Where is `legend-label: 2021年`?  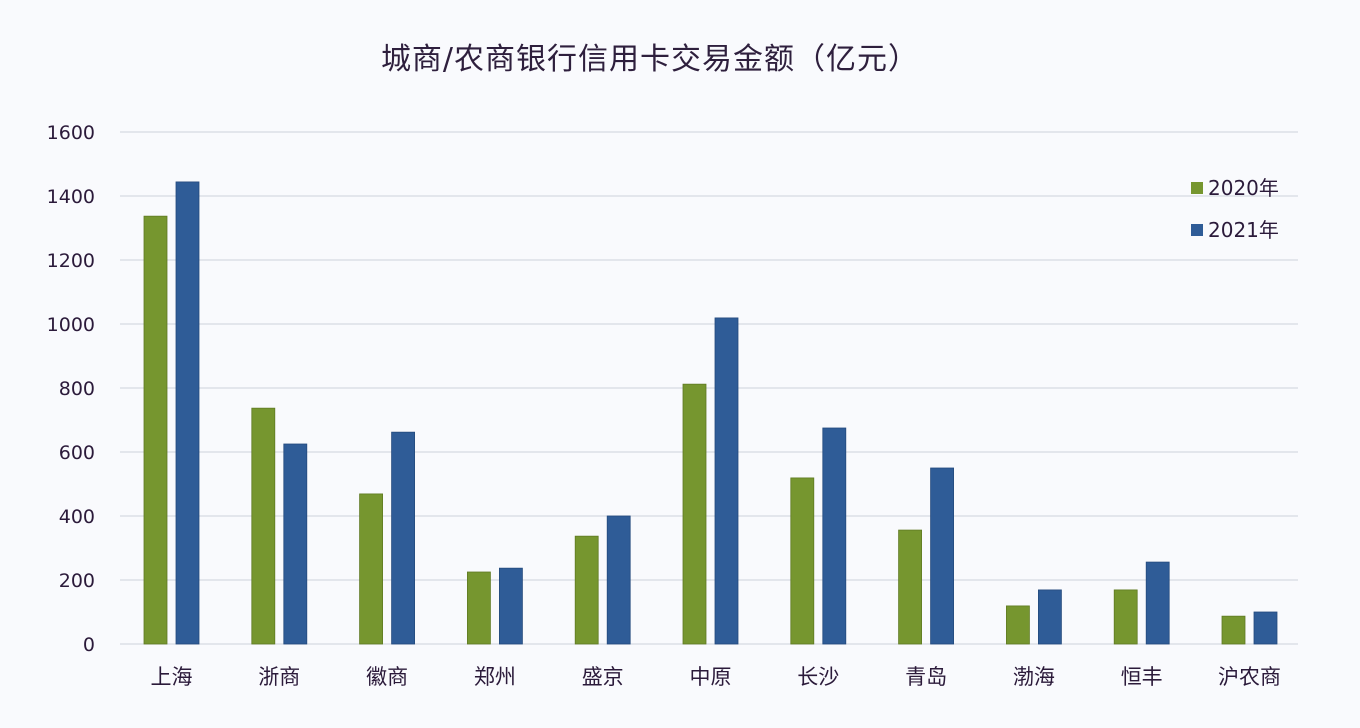 legend-label: 2021年 is located at coordinates (1243, 230).